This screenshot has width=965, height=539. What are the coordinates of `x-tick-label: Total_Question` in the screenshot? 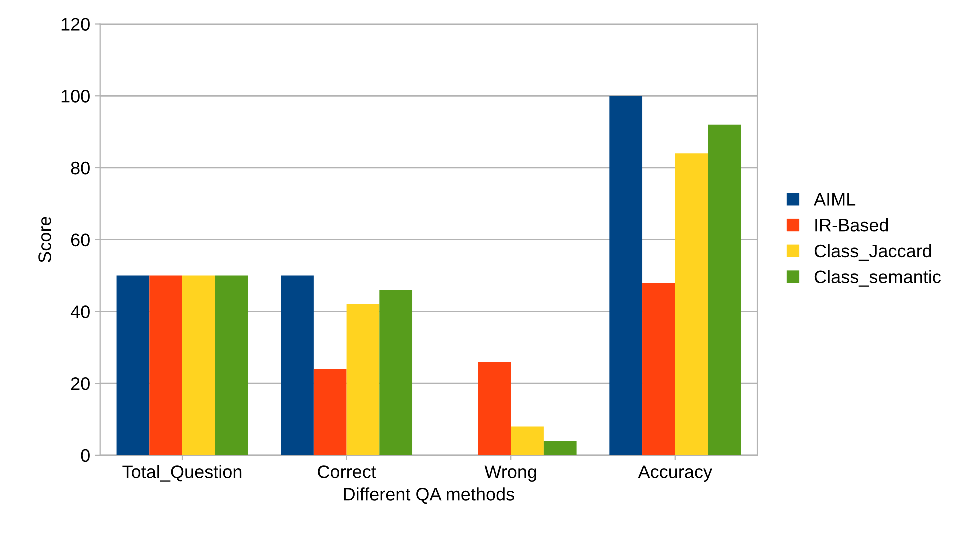 It's located at (182, 473).